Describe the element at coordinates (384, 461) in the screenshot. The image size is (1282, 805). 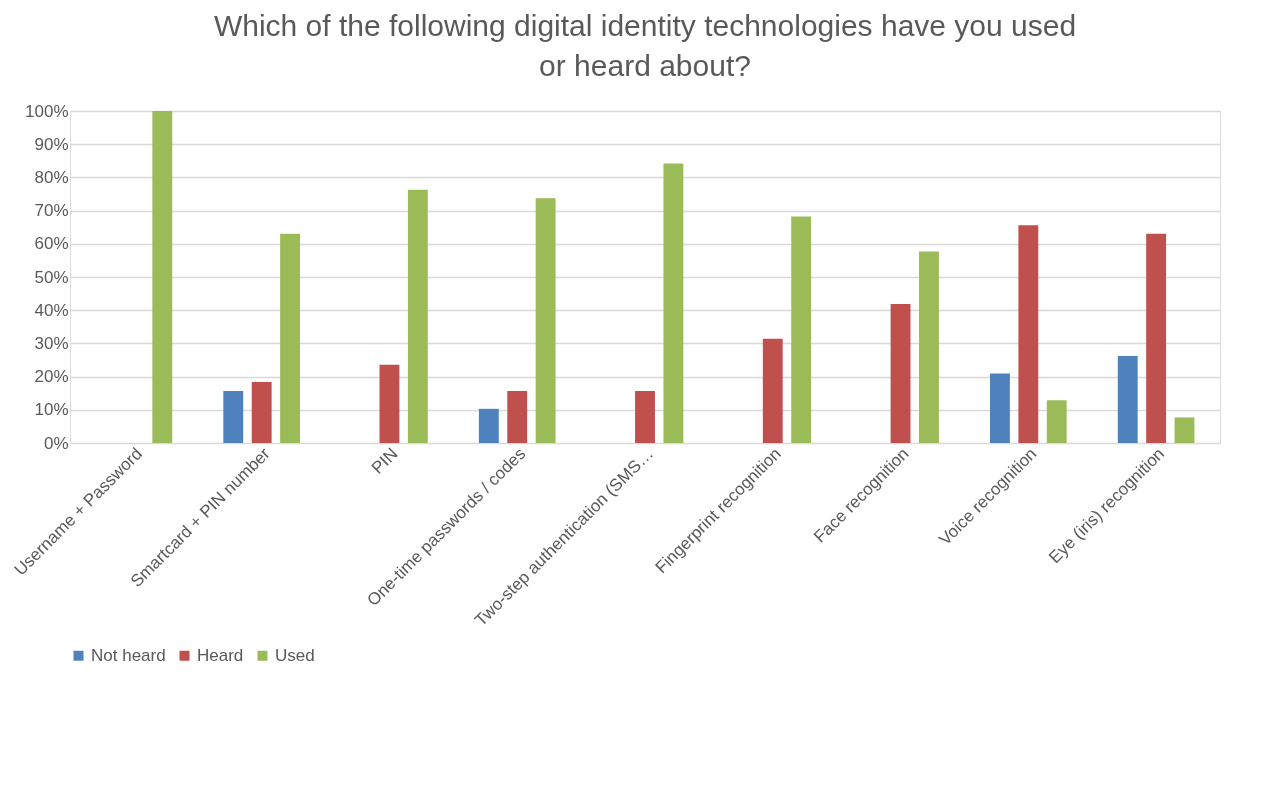
I see `x-tick-label: PIN` at that location.